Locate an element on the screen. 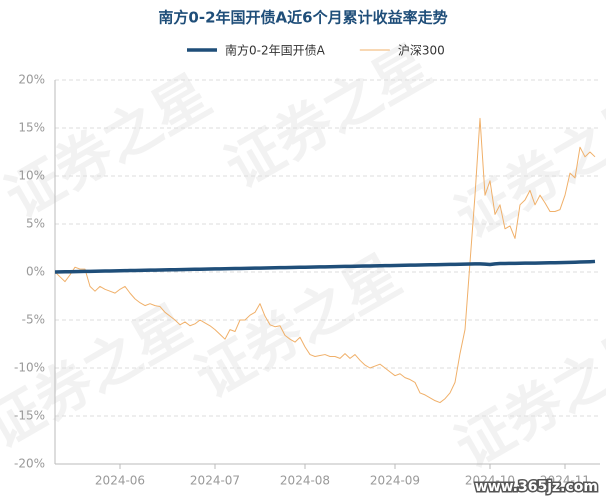 This screenshot has width=606, height=500. x-tick-label: 2024-07 is located at coordinates (215, 481).